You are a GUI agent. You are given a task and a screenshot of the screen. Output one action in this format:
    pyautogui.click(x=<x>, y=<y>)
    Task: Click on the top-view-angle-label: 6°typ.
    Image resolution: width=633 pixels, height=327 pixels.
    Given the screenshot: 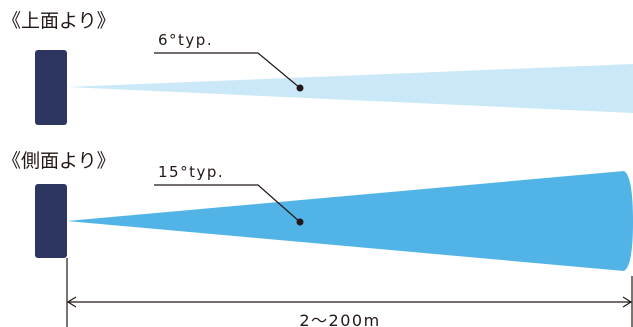 What is the action you would take?
    pyautogui.click(x=185, y=40)
    